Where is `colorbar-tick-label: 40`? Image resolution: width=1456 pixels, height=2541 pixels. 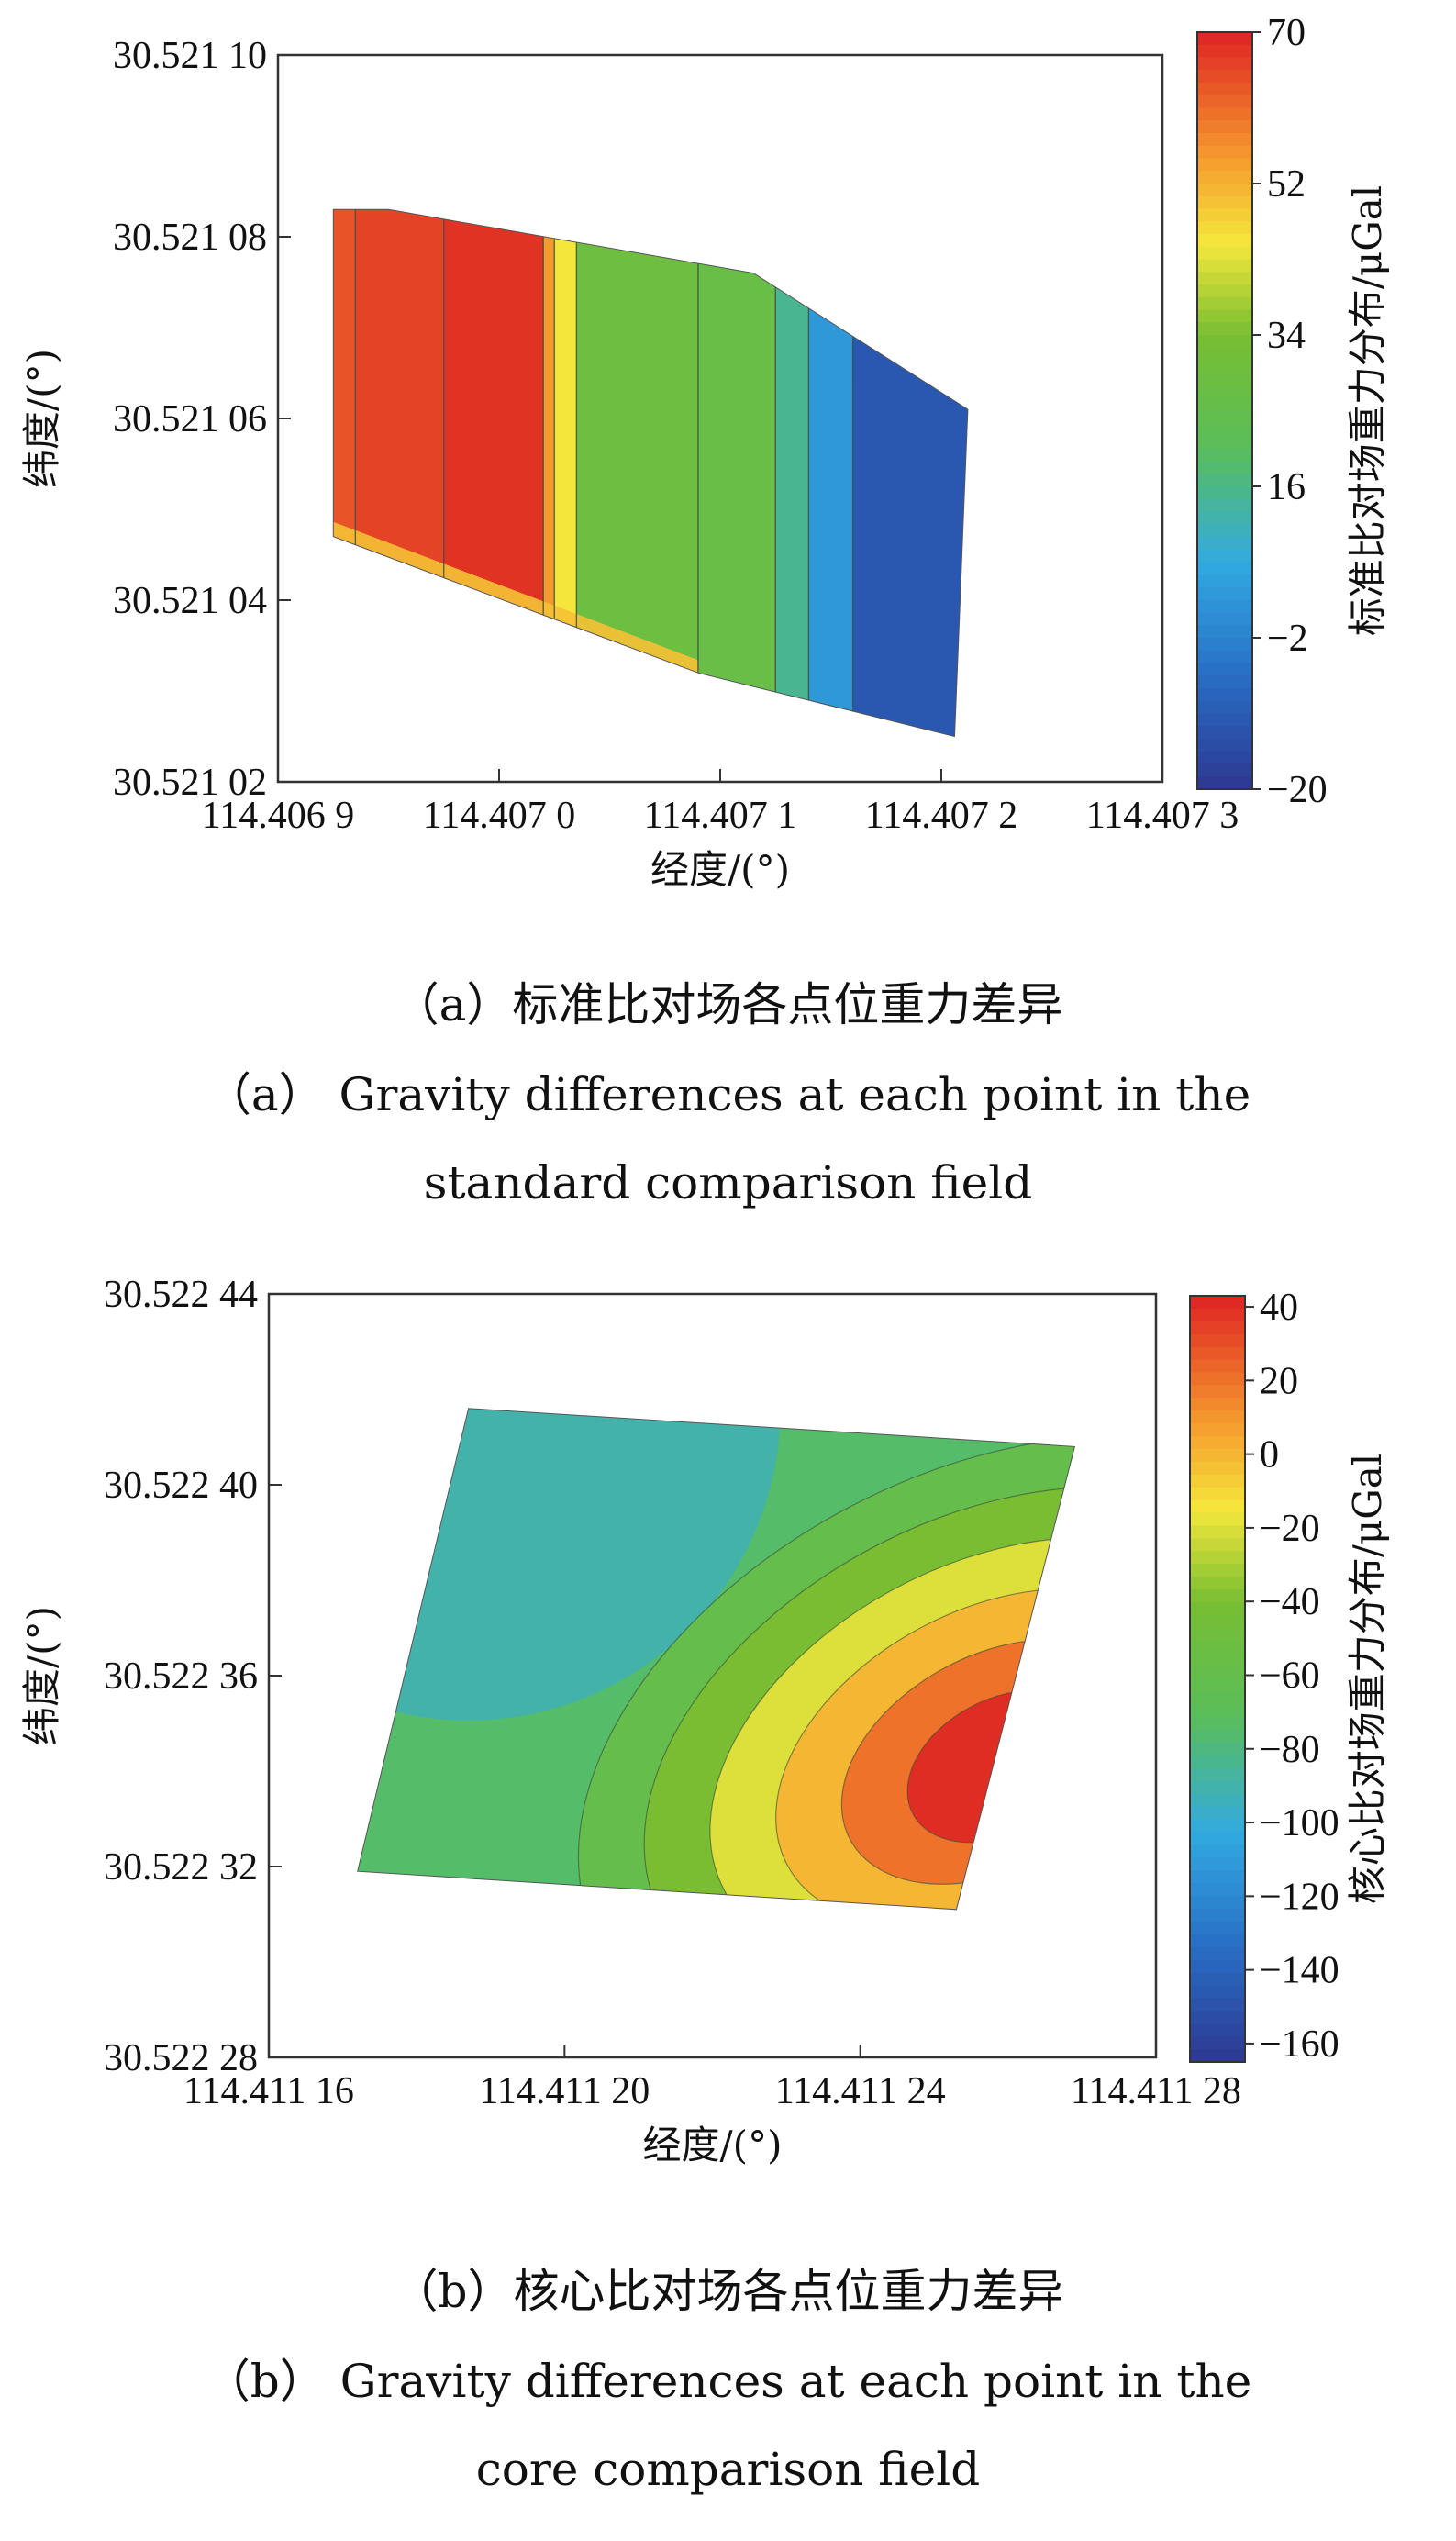
colorbar-tick-label: 40 is located at coordinates (1279, 1308).